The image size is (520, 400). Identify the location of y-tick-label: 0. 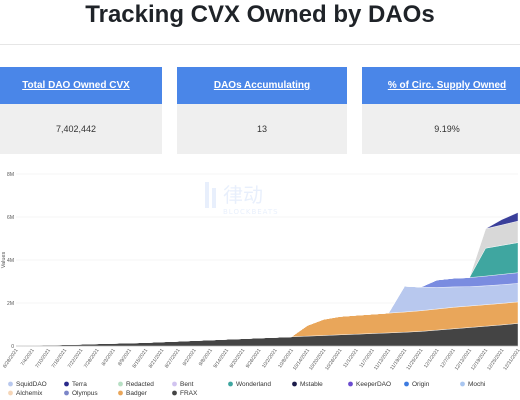
(12, 347).